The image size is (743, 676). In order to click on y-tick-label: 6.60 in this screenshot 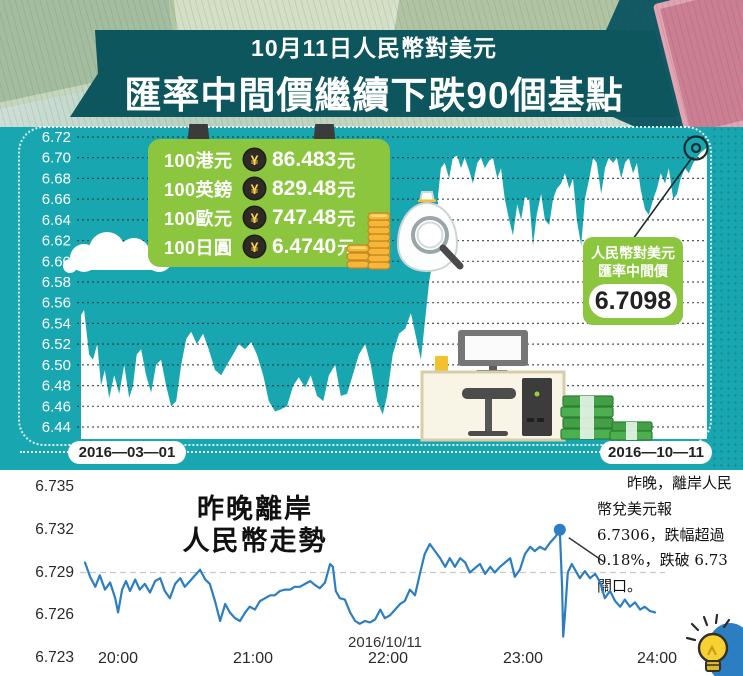, I will do `click(56, 261)`.